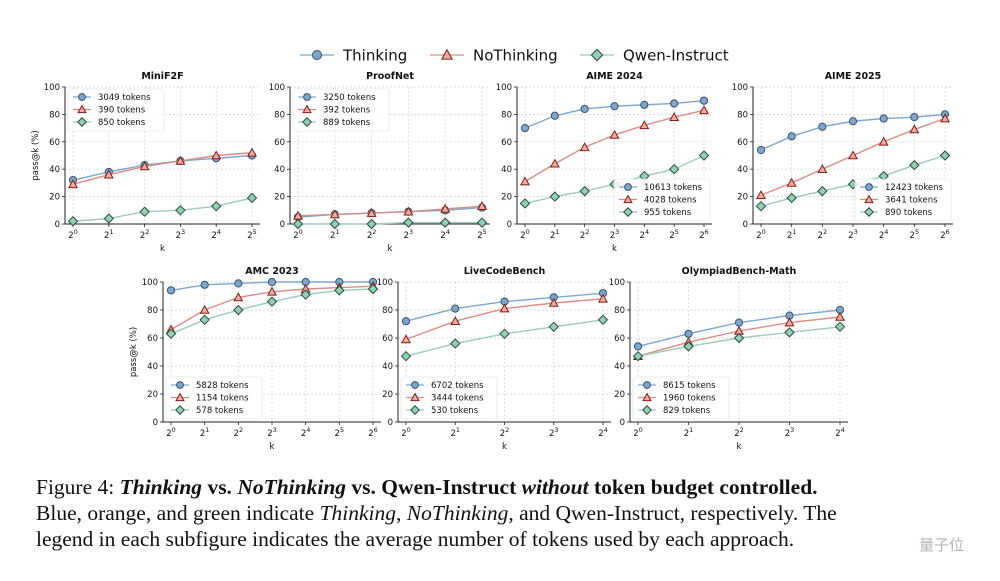  Describe the element at coordinates (614, 76) in the screenshot. I see `panel-title: AIME 2024` at that location.